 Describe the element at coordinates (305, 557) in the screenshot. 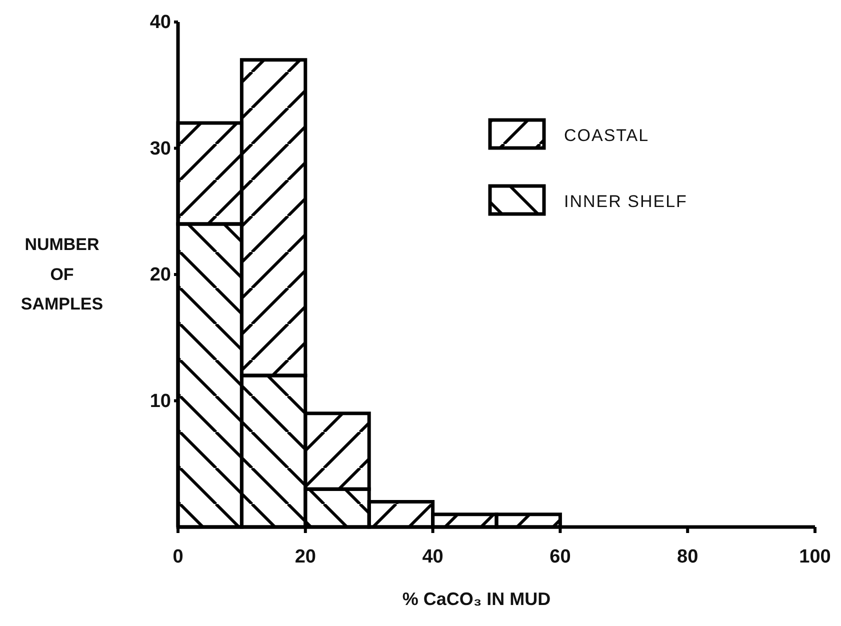

I see `x-tick-label: 20` at that location.